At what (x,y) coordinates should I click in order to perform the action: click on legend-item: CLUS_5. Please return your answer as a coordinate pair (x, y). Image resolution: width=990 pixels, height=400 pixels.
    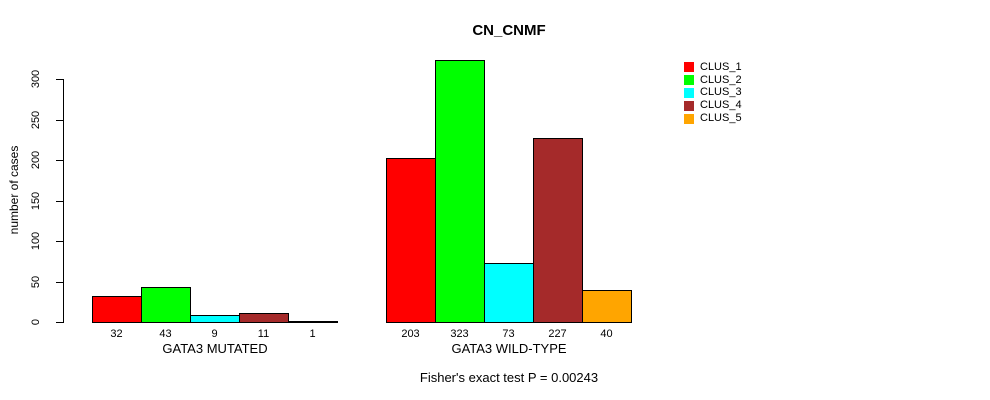
    Looking at the image, I should click on (713, 118).